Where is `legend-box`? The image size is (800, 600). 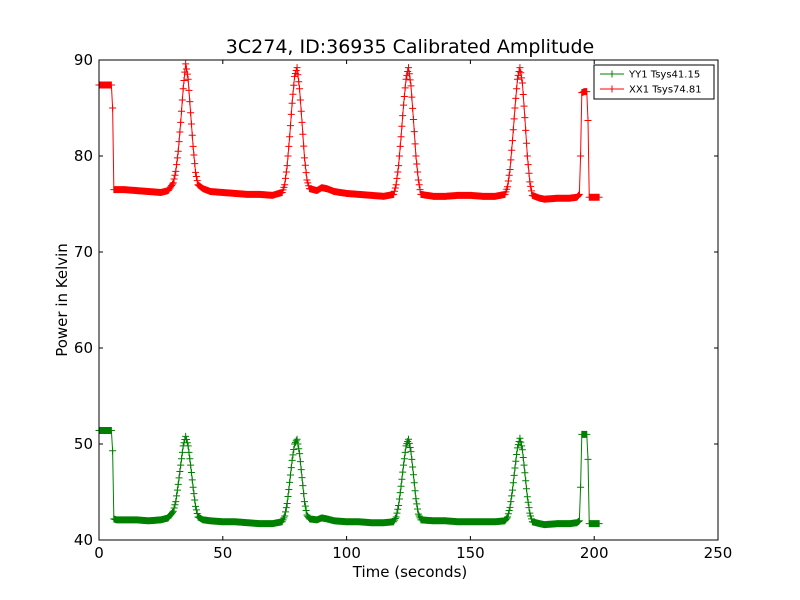 legend-box is located at coordinates (654, 82).